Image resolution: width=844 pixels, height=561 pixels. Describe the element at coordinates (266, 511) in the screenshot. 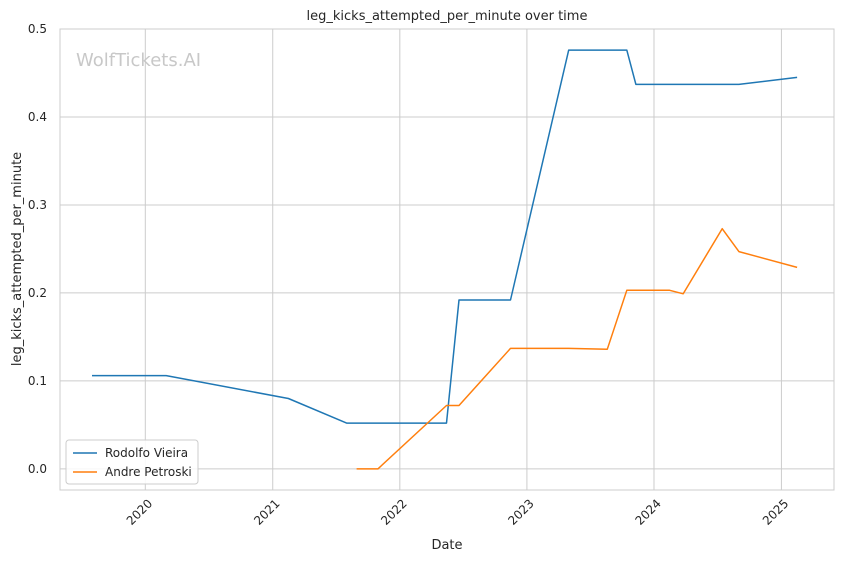

I see `x-tick-label: 2021` at that location.